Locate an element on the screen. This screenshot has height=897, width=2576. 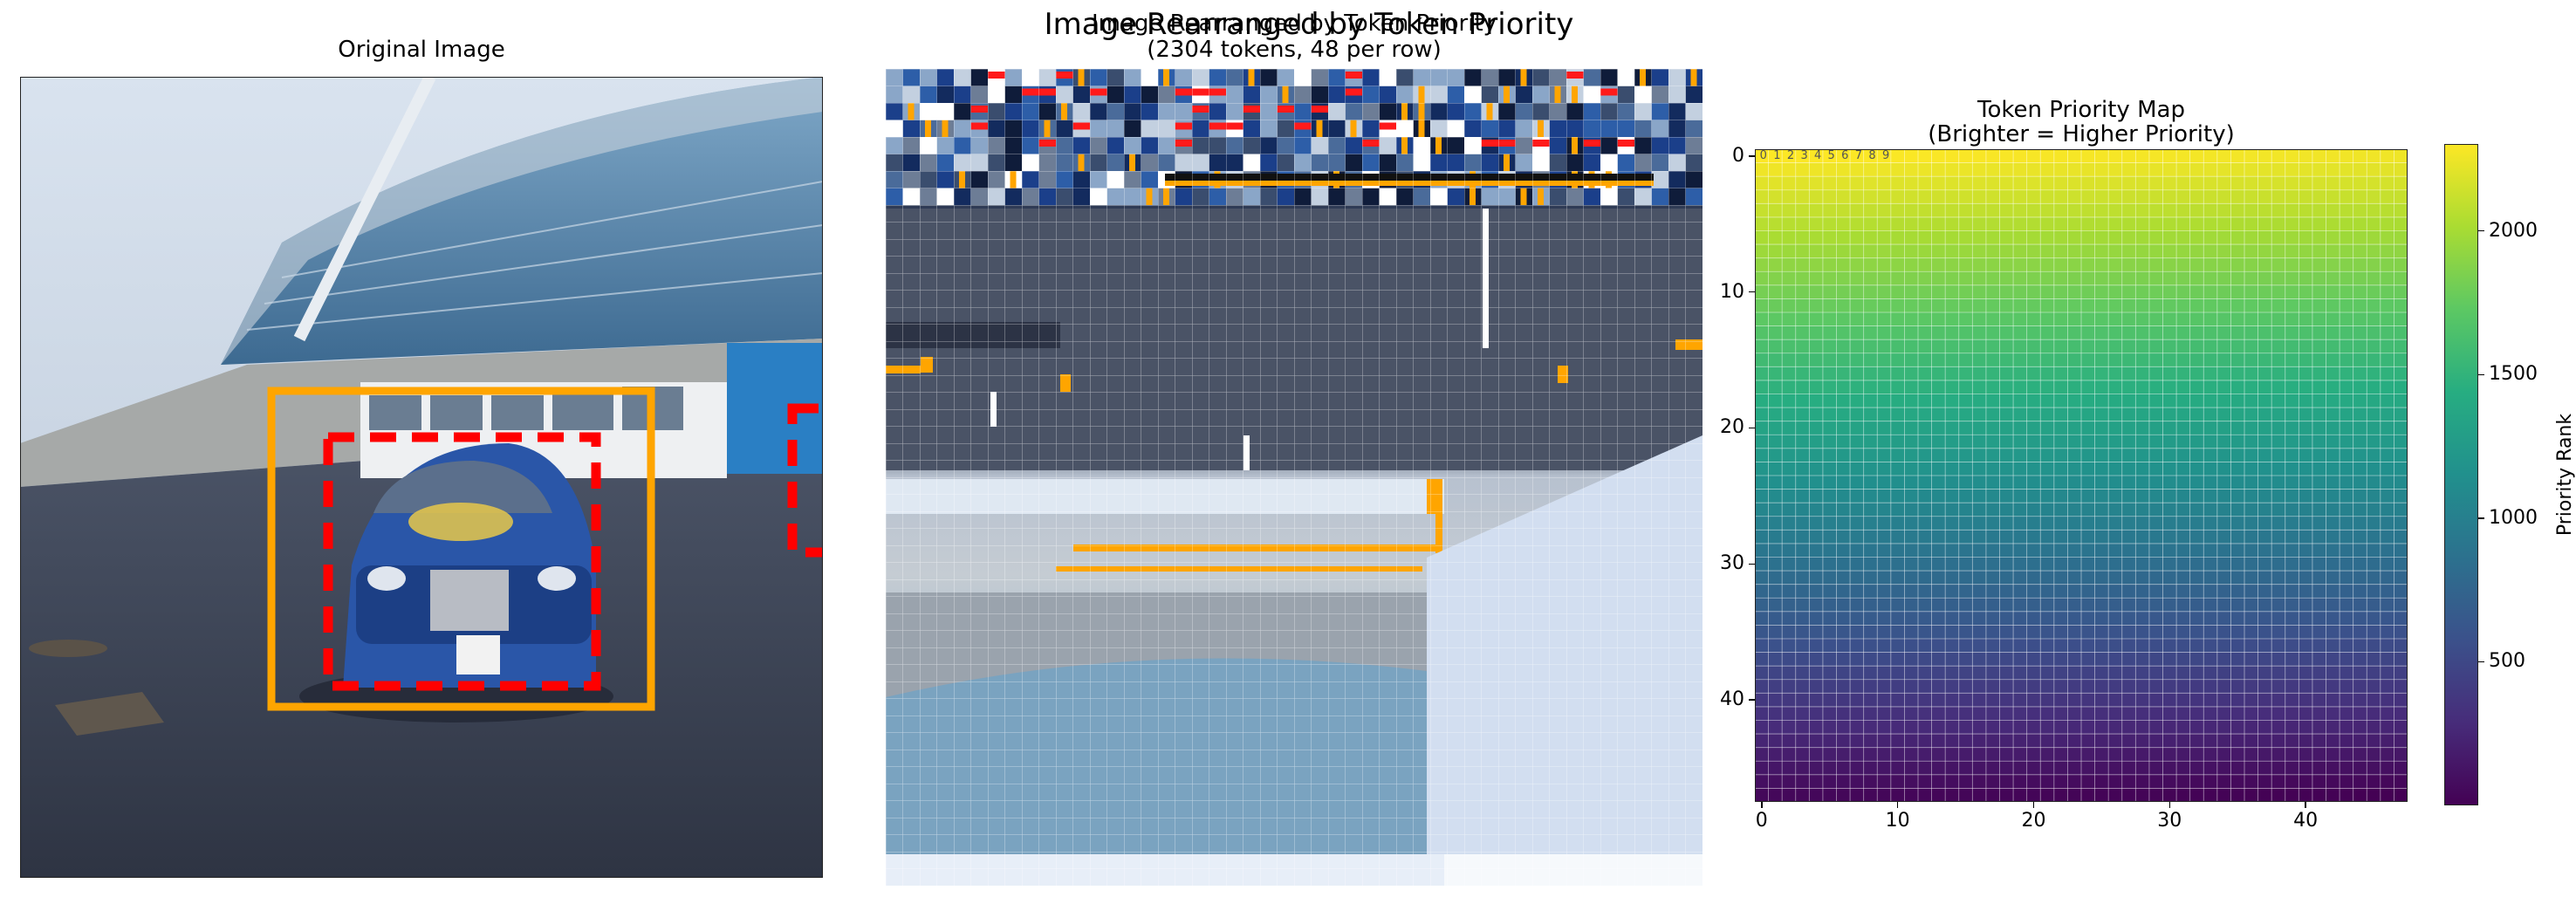
cell-label: 4 is located at coordinates (1818, 156).